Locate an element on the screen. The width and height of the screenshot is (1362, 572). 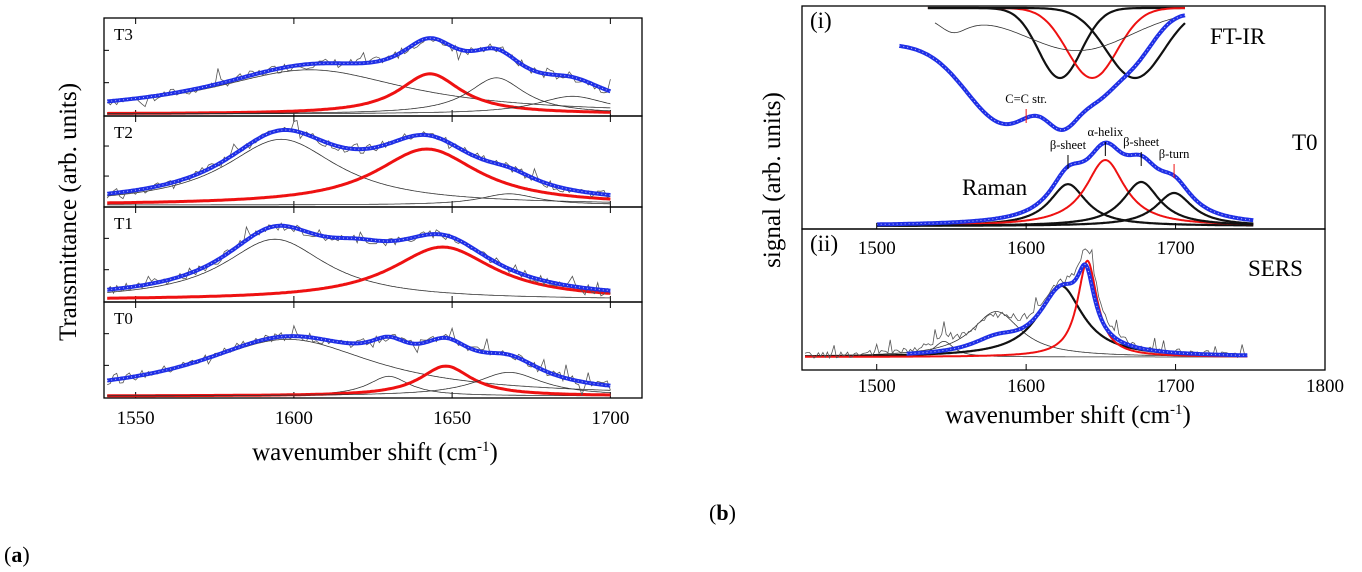
panel-t1: T1 is located at coordinates (373, 254).